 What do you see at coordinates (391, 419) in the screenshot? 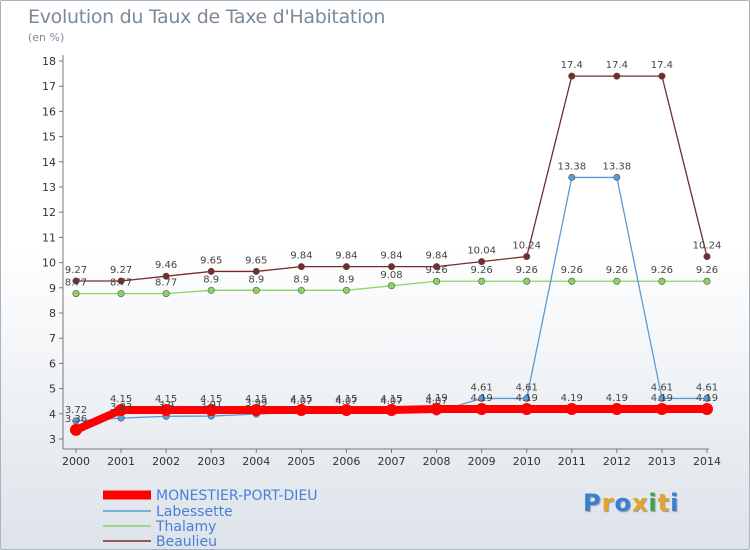
I see `series-monestier-port-dieu` at bounding box center [391, 419].